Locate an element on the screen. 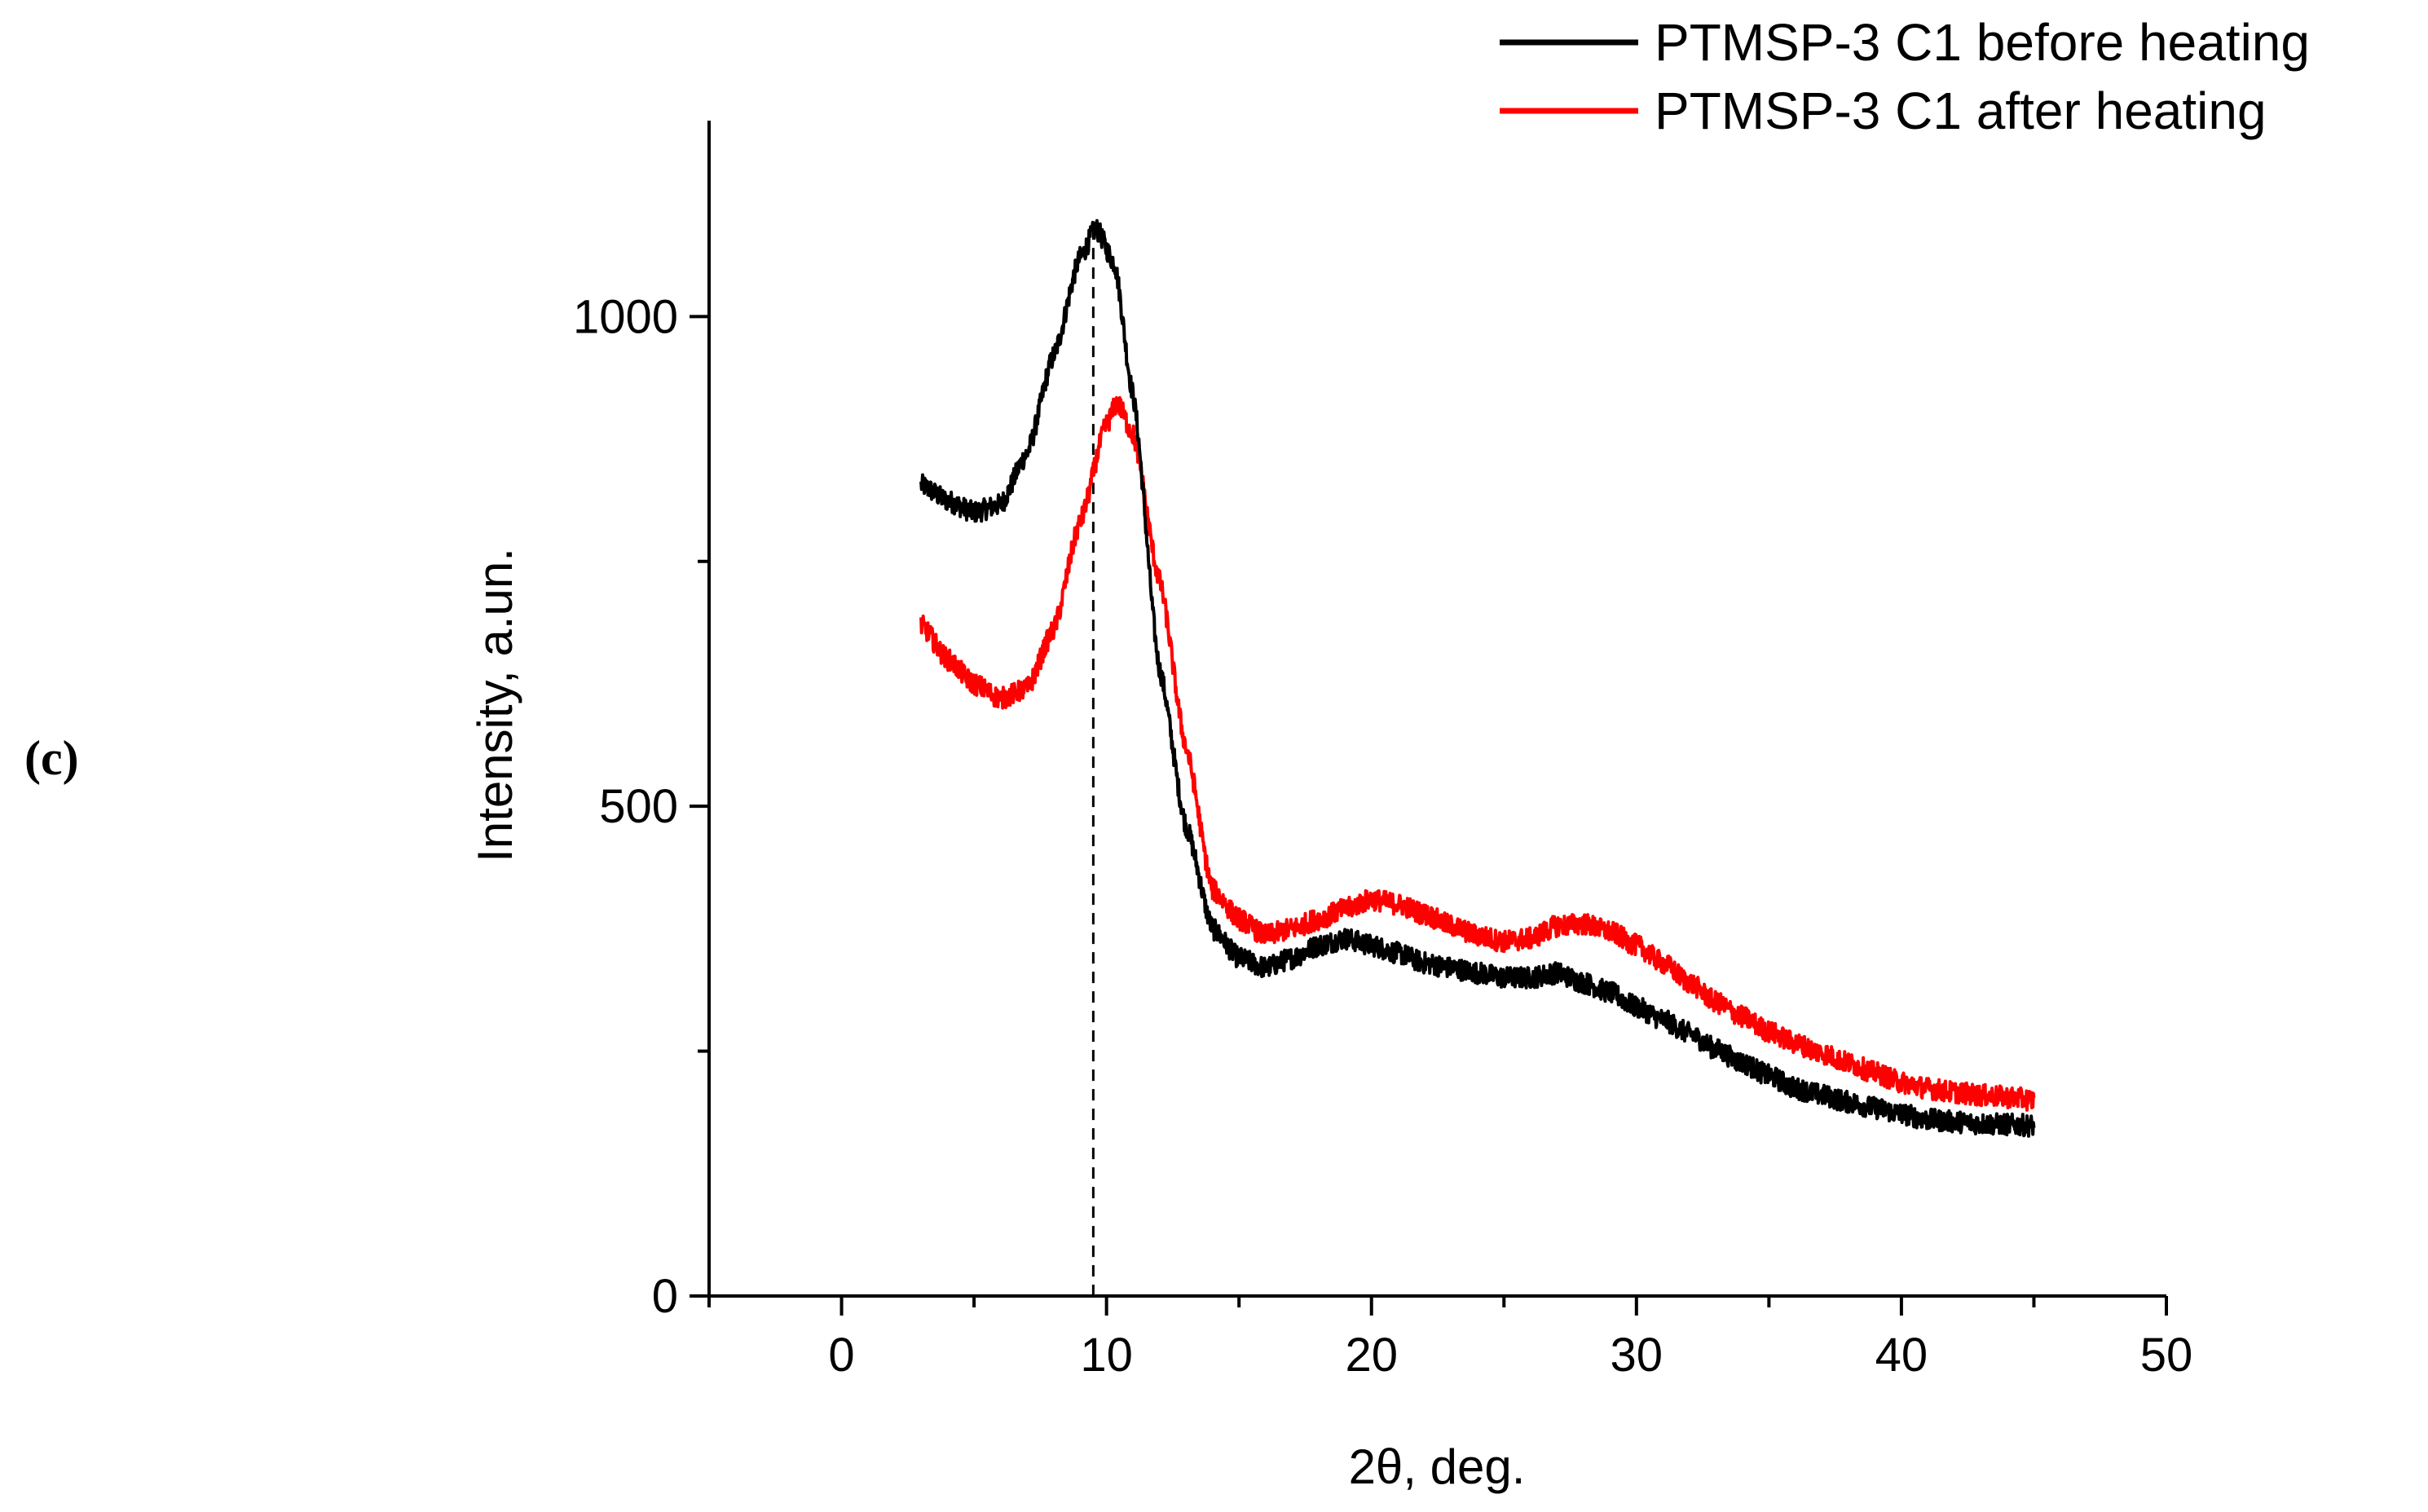 This screenshot has width=2428, height=1512. x-tick-label: 50 is located at coordinates (2166, 1355).